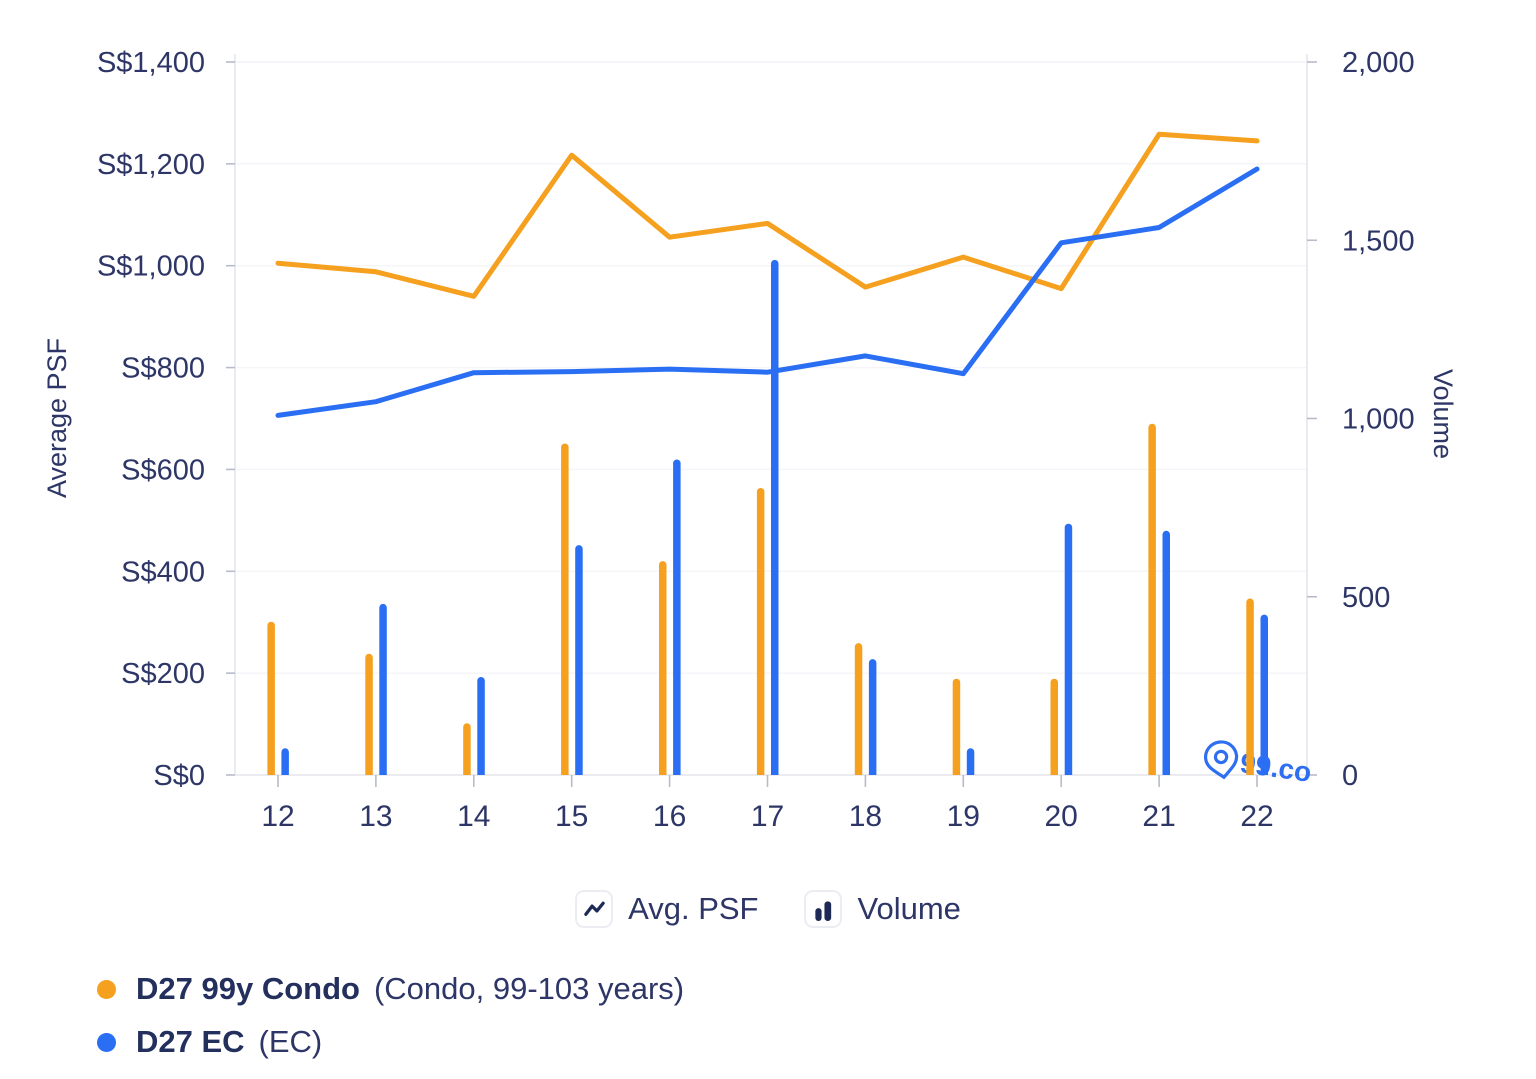 Image resolution: width=1536 pixels, height=1079 pixels. Describe the element at coordinates (1443, 414) in the screenshot. I see `right-axis-title: Volume` at that location.